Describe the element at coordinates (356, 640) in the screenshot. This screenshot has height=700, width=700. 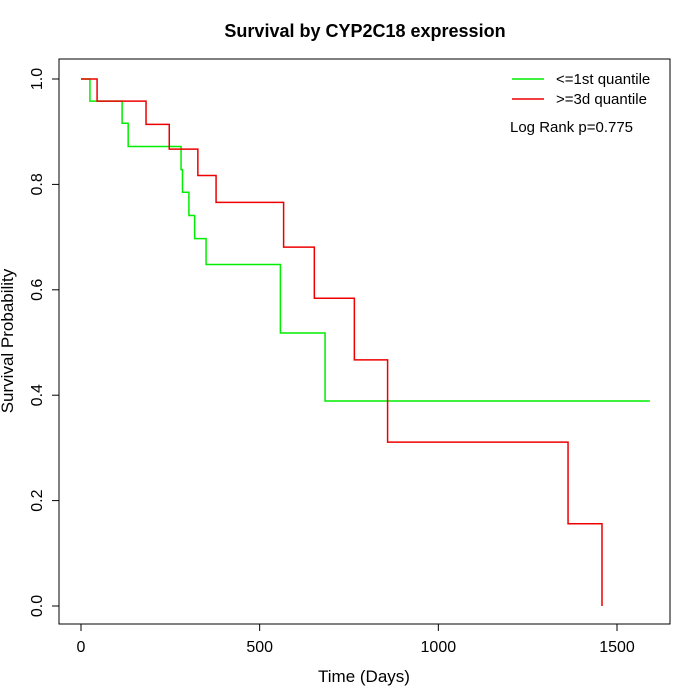
I see `x-axis: 0 500 1000 1500` at that location.